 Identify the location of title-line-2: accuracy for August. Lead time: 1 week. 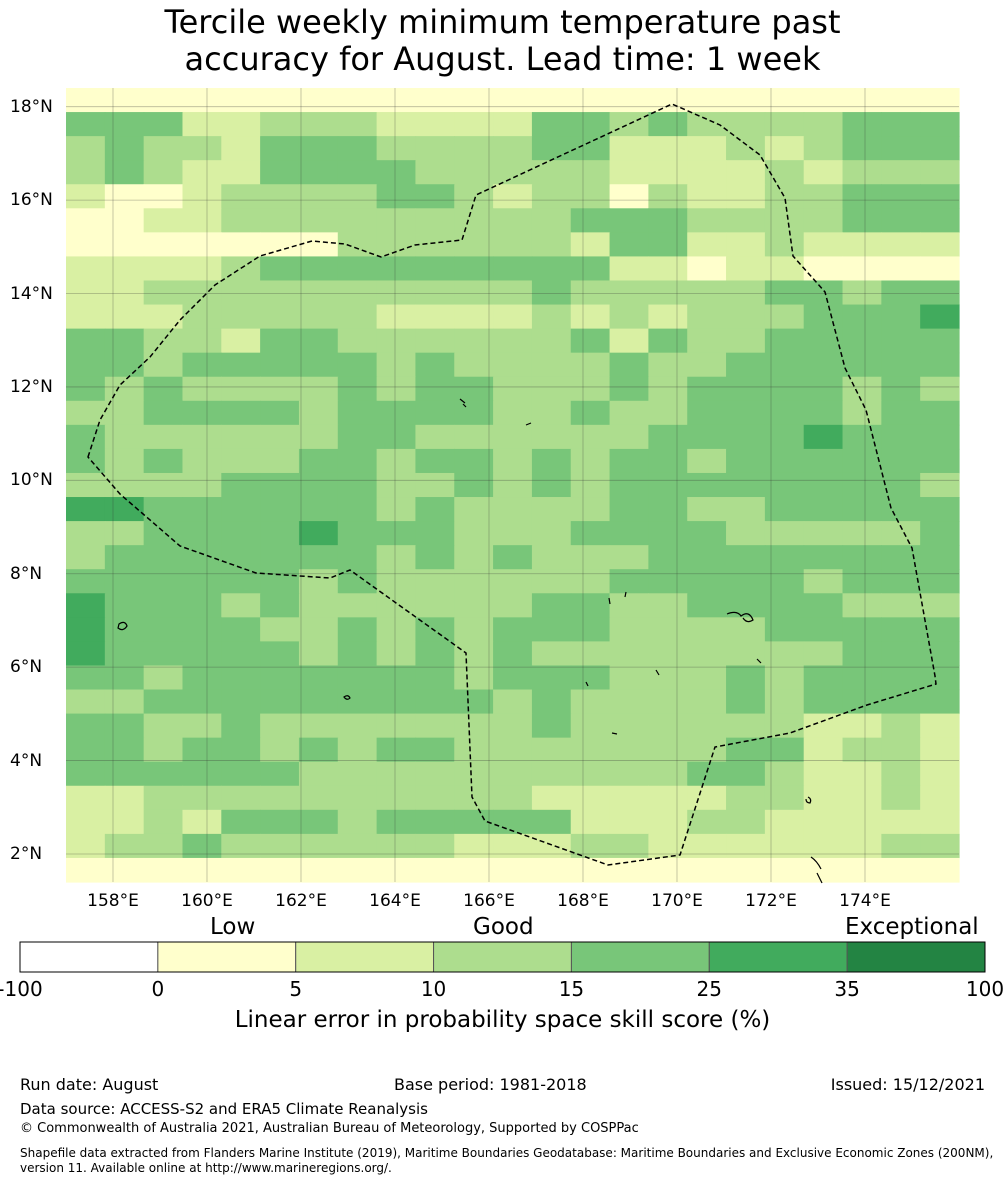
(502, 59).